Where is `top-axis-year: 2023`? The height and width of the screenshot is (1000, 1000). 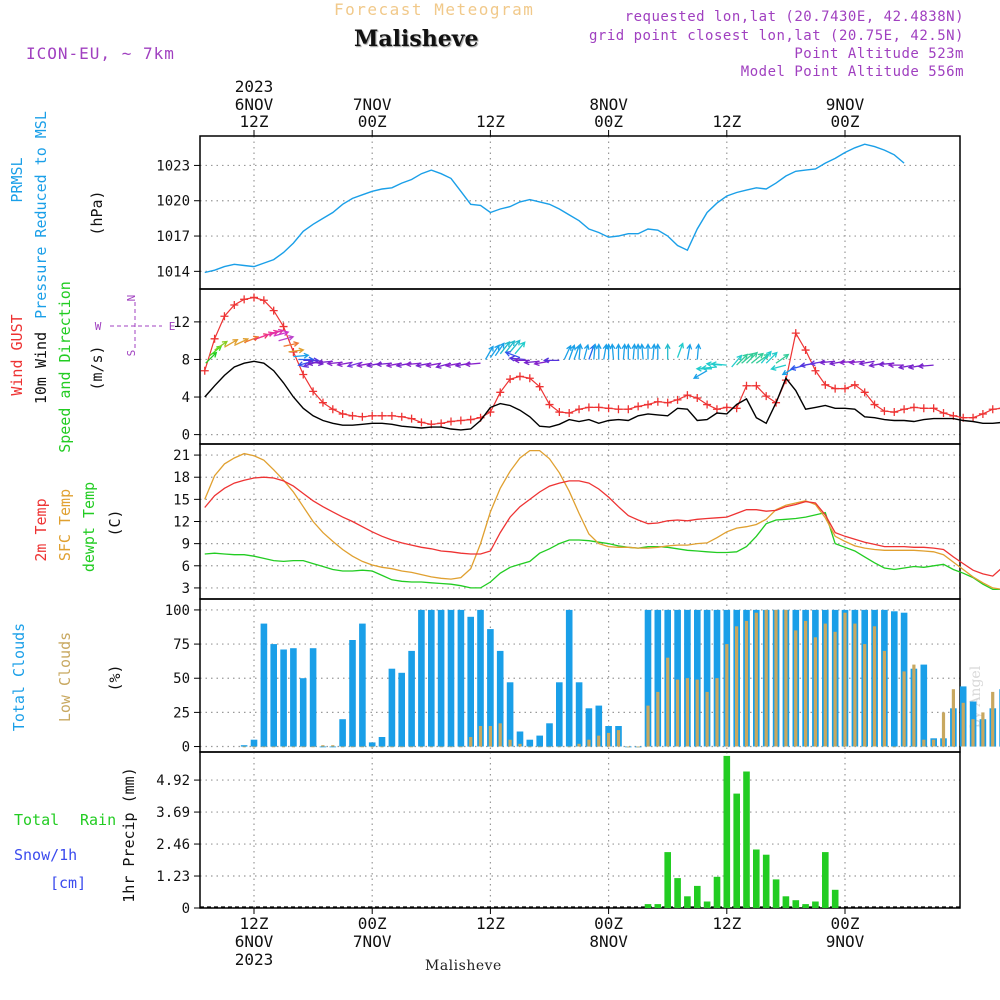
top-axis-year: 2023 is located at coordinates (254, 86).